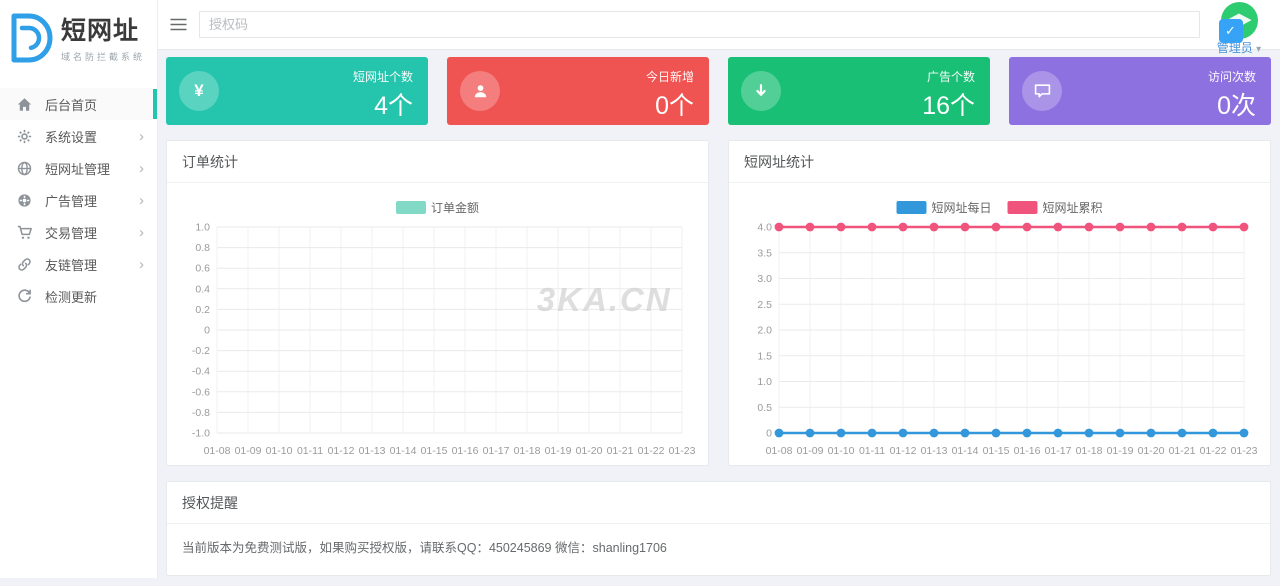  I want to click on user-menu: ✓ 管理员 ▾, so click(1239, 29).